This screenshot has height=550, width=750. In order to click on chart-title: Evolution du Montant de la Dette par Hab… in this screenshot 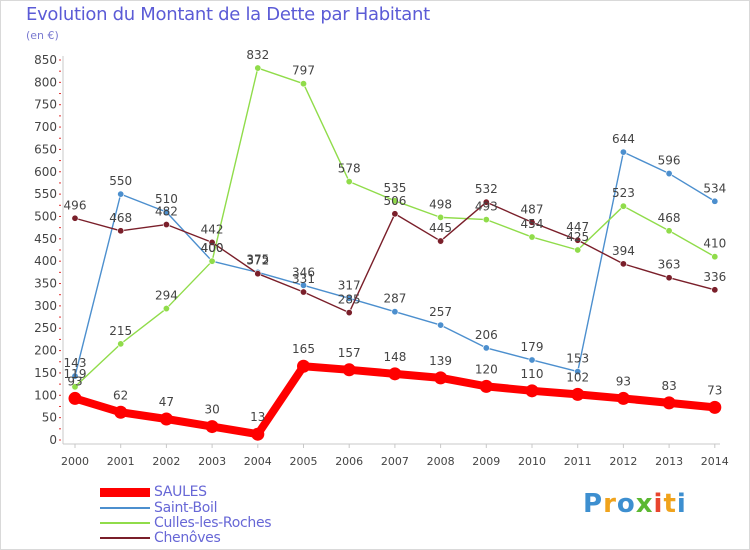, I will do `click(228, 14)`.